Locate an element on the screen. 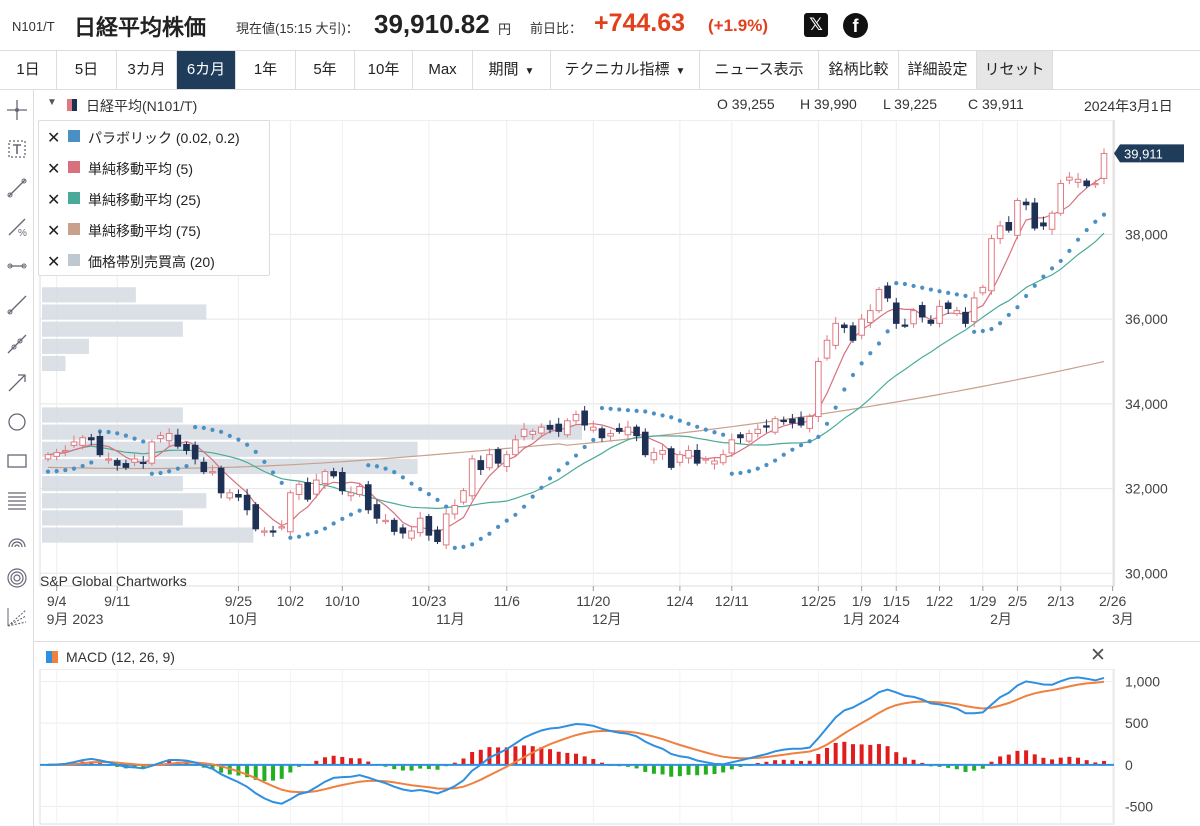 The height and width of the screenshot is (826, 1200). facebook-share-icon: f is located at coordinates (855, 25).